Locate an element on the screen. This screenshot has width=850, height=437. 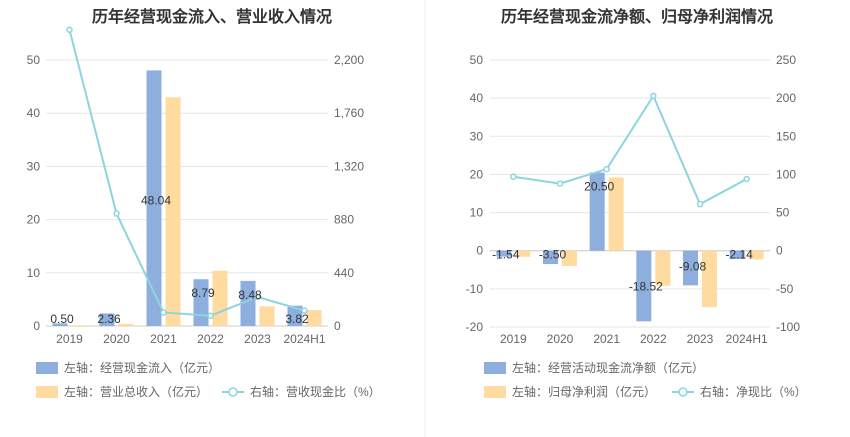
data-label: 2.36 is located at coordinates (109, 319).